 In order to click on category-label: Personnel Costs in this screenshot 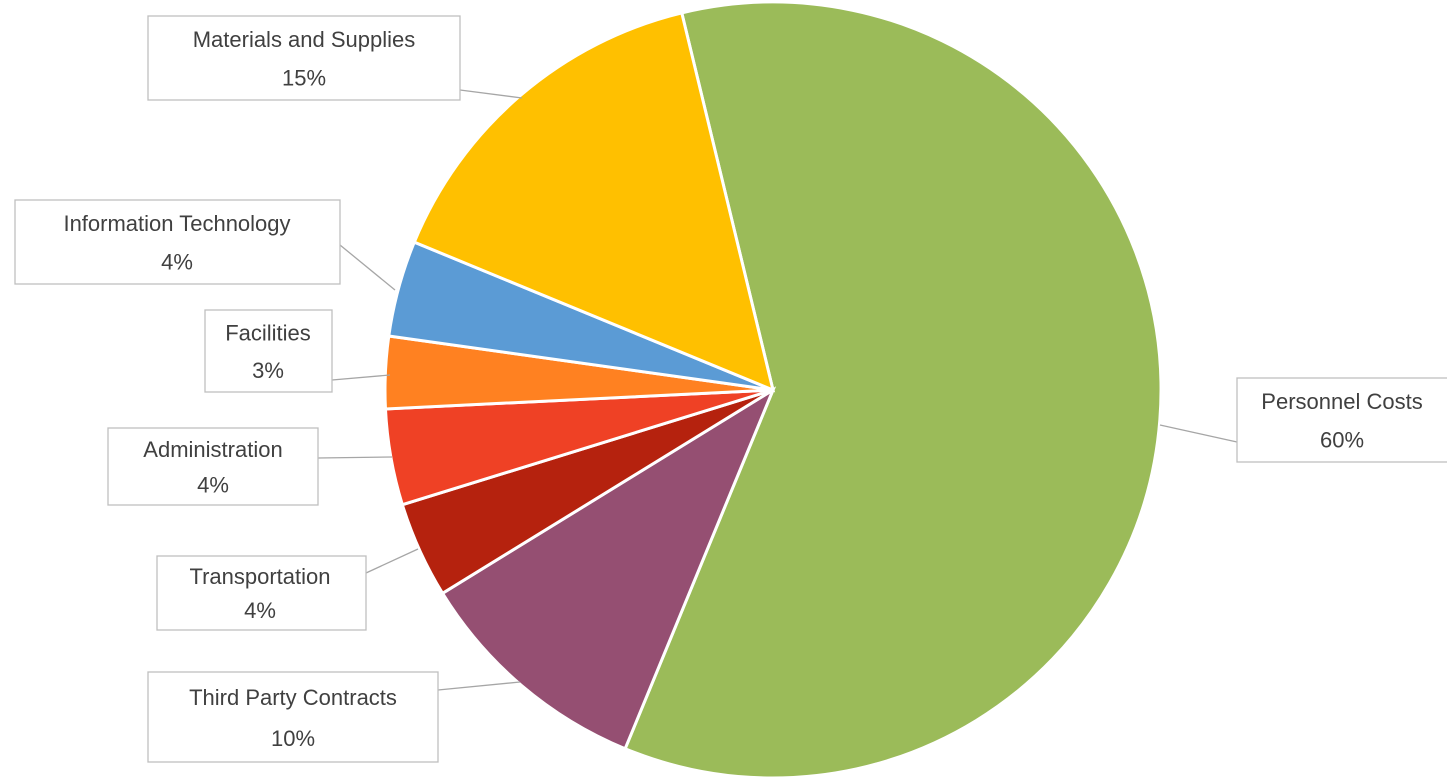, I will do `click(1341, 401)`.